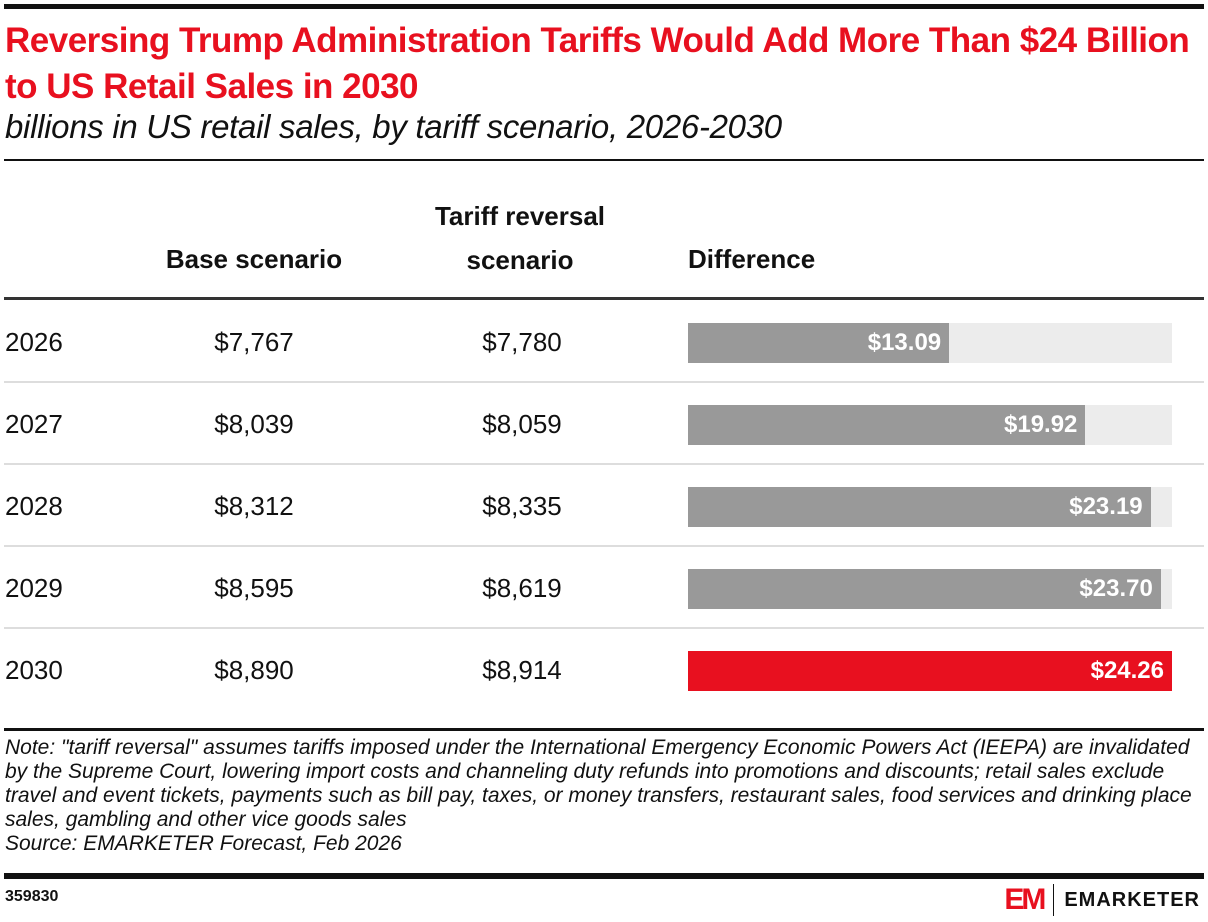 The width and height of the screenshot is (1208, 922). Describe the element at coordinates (604, 670) in the screenshot. I see `table-row: 2030 $8,890 $8,914 $24.26` at that location.